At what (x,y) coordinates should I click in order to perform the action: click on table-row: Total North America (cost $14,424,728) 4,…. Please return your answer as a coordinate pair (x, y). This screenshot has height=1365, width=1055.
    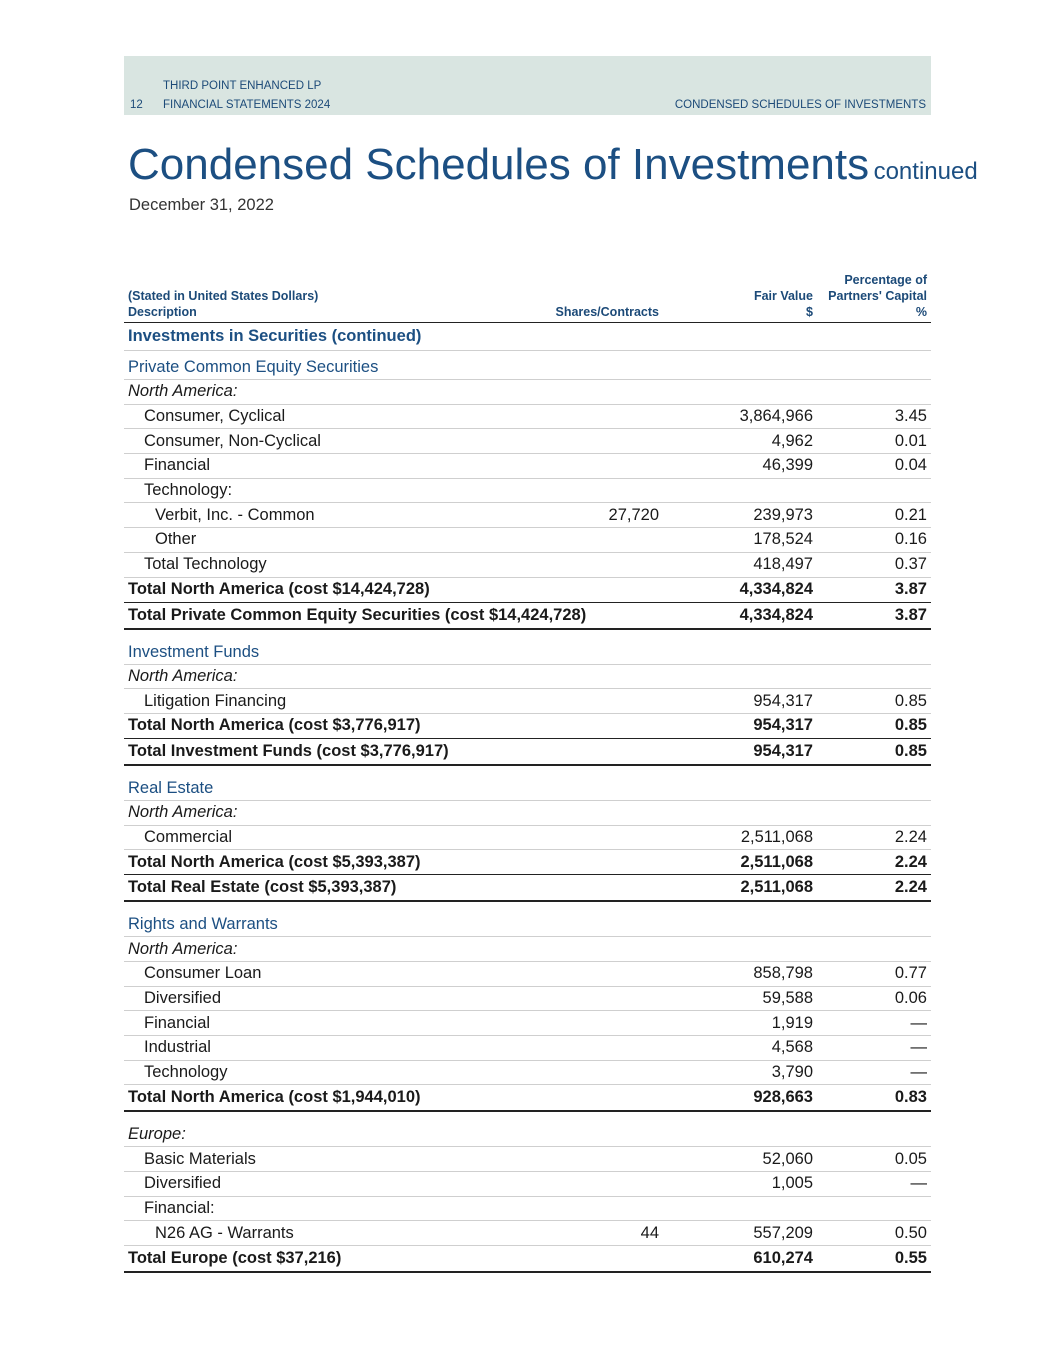
    Looking at the image, I should click on (527, 590).